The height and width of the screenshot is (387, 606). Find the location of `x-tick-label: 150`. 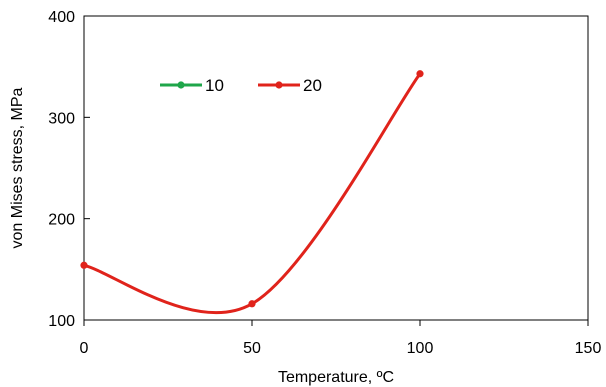

x-tick-label: 150 is located at coordinates (588, 348).